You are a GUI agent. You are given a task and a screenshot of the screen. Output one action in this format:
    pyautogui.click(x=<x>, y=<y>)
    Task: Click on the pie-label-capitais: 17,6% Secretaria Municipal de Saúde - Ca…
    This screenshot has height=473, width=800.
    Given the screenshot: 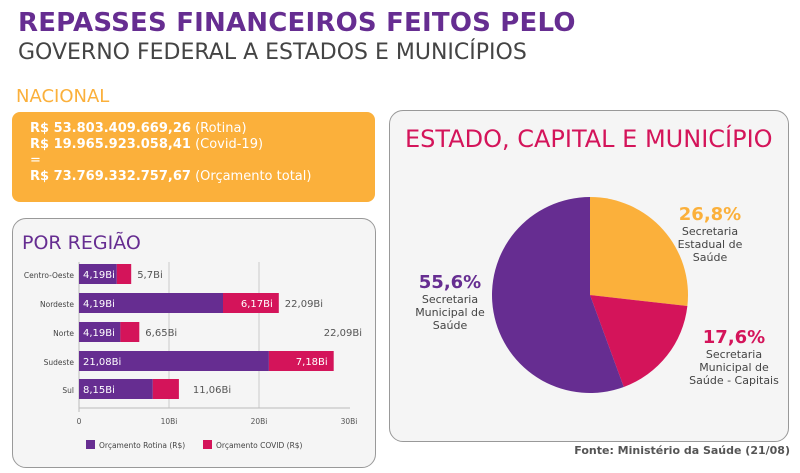 What is the action you would take?
    pyautogui.click(x=734, y=357)
    